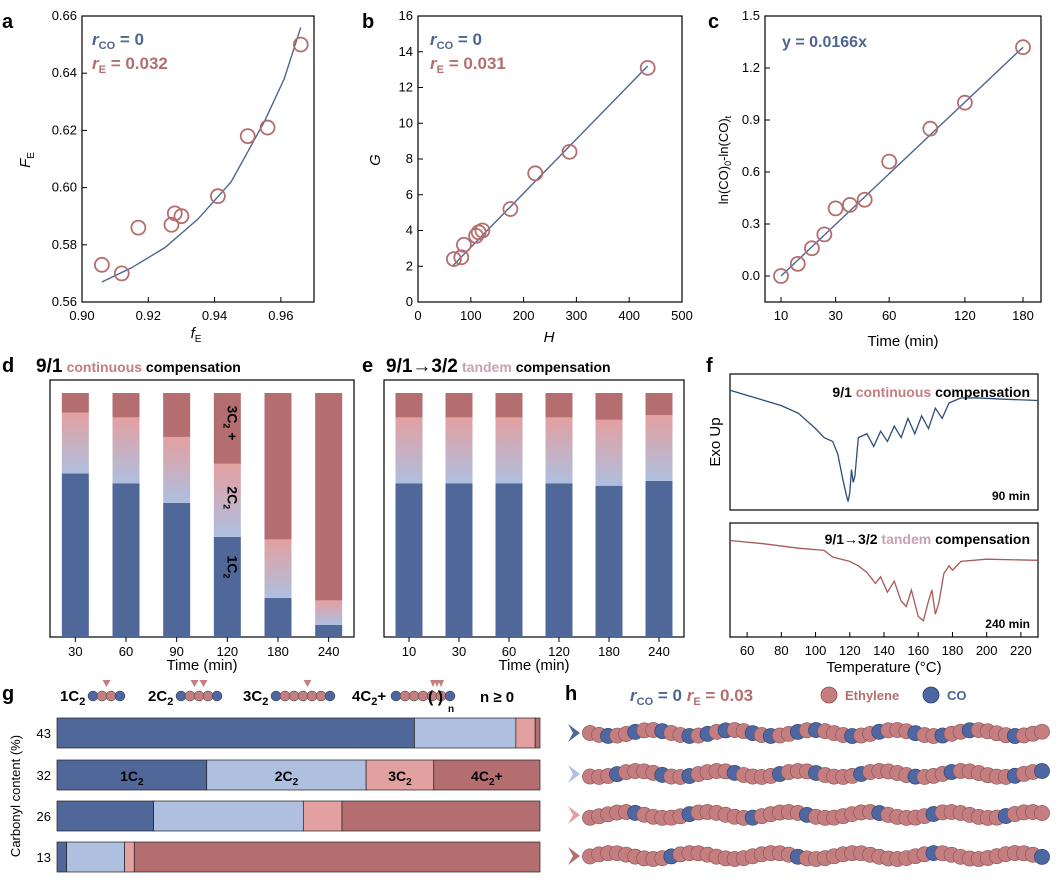 The image size is (1058, 889). What do you see at coordinates (81, 315) in the screenshot?
I see `x-tick-label: 0.90` at bounding box center [81, 315].